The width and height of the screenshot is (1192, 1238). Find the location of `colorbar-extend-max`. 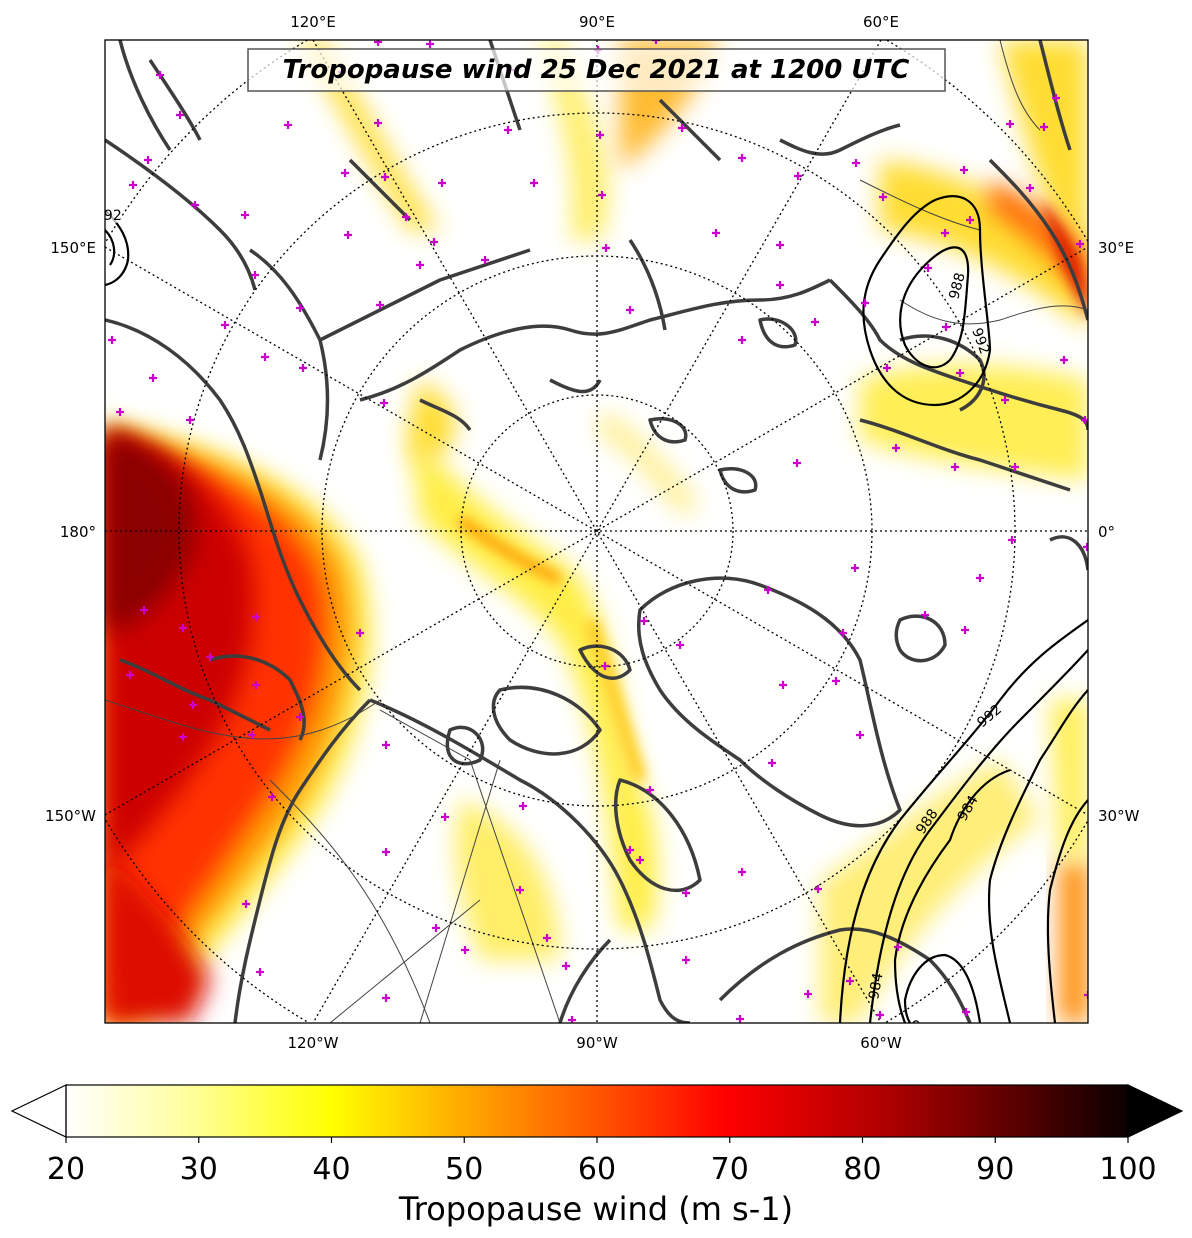

colorbar-extend-max is located at coordinates (1155, 1111).